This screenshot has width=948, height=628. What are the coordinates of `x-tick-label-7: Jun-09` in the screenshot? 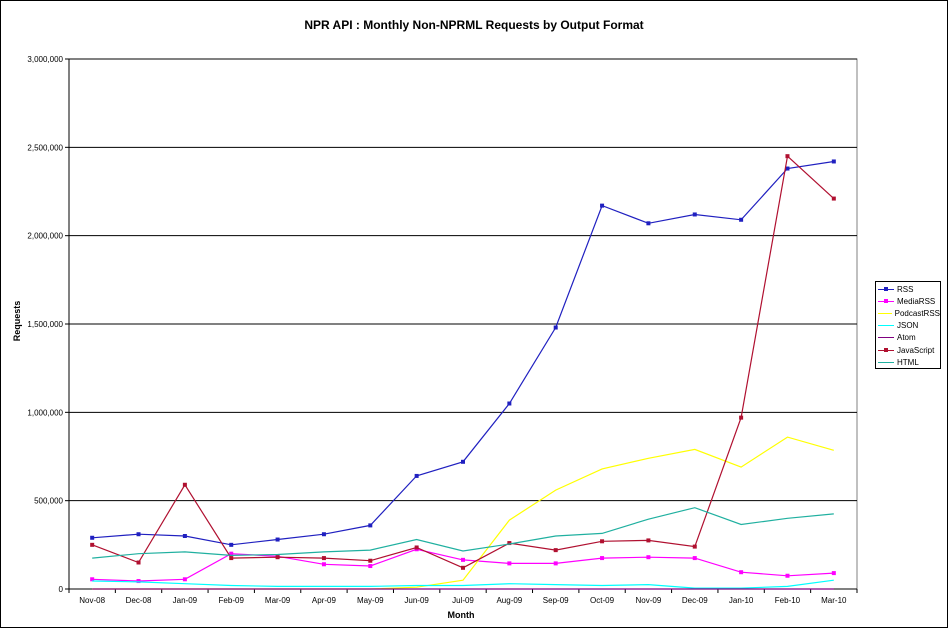 It's located at (416, 600).